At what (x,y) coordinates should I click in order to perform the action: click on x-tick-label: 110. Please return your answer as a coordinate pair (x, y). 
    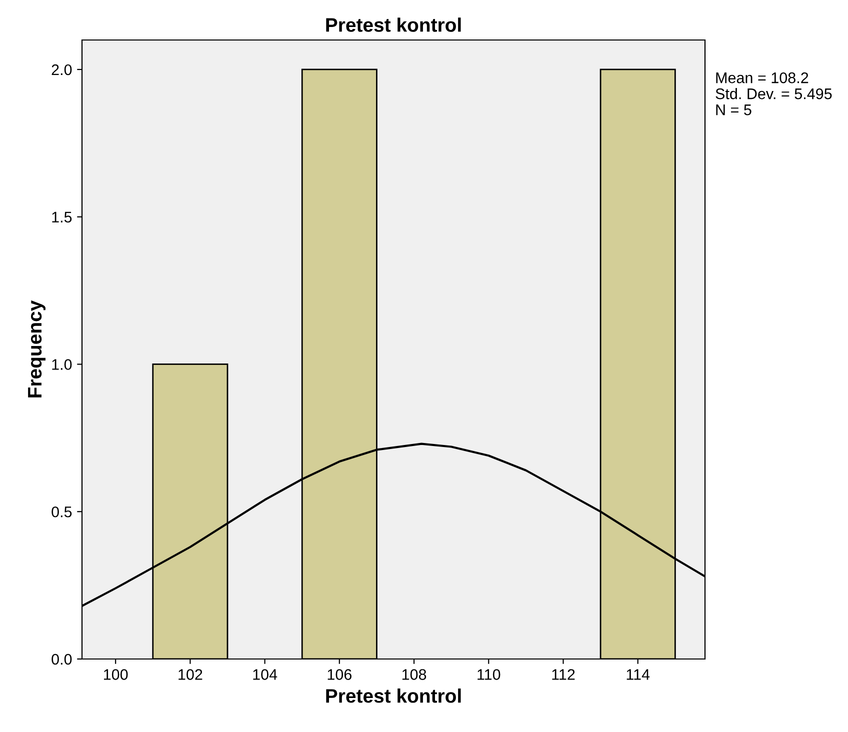
    Looking at the image, I should click on (489, 674).